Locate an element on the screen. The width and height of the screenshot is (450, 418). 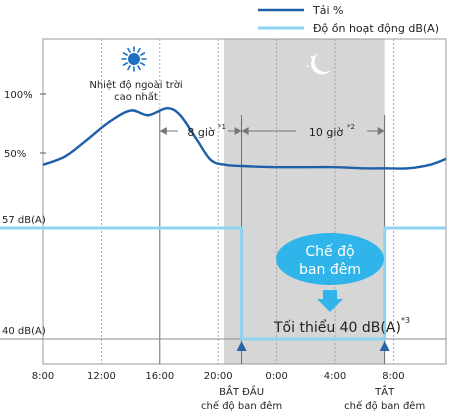
end-label-line2: chế độ ban đêm is located at coordinates (384, 406).